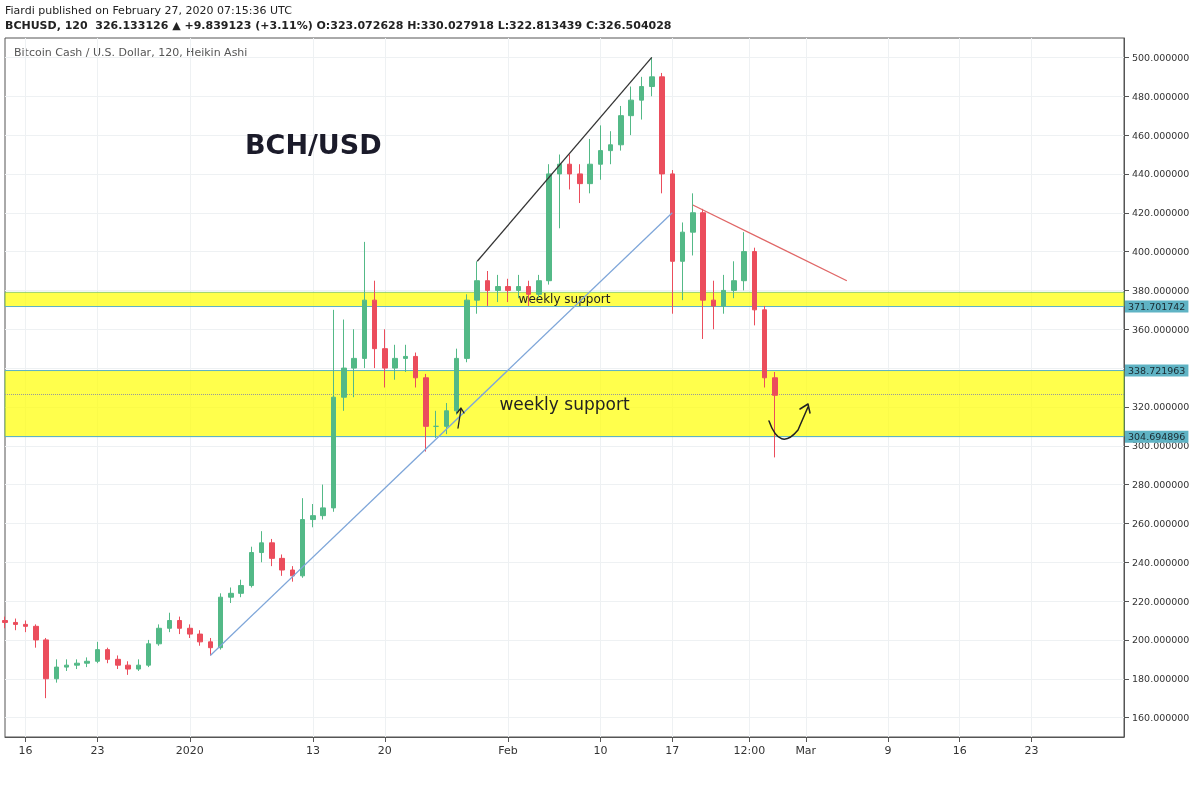 The image size is (1200, 793). Describe the element at coordinates (1161, 562) in the screenshot. I see `y-tick-label: 240.000000` at that location.